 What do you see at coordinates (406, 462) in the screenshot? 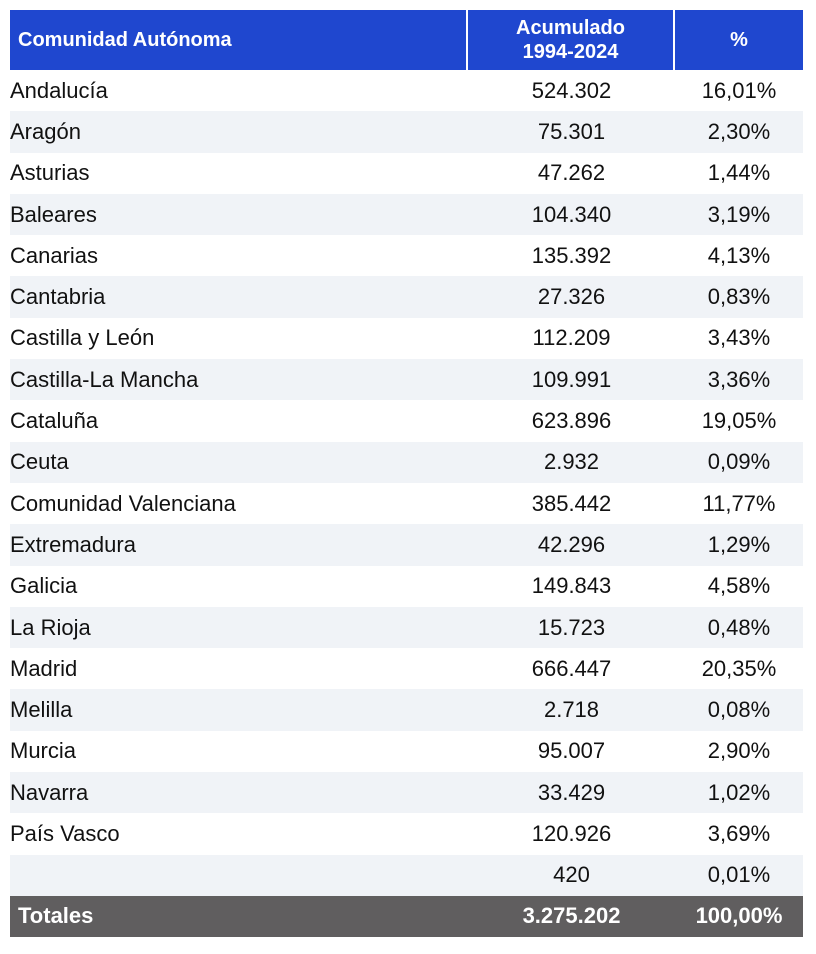
I see `table-row: Ceuta 2.932 0,09%` at bounding box center [406, 462].